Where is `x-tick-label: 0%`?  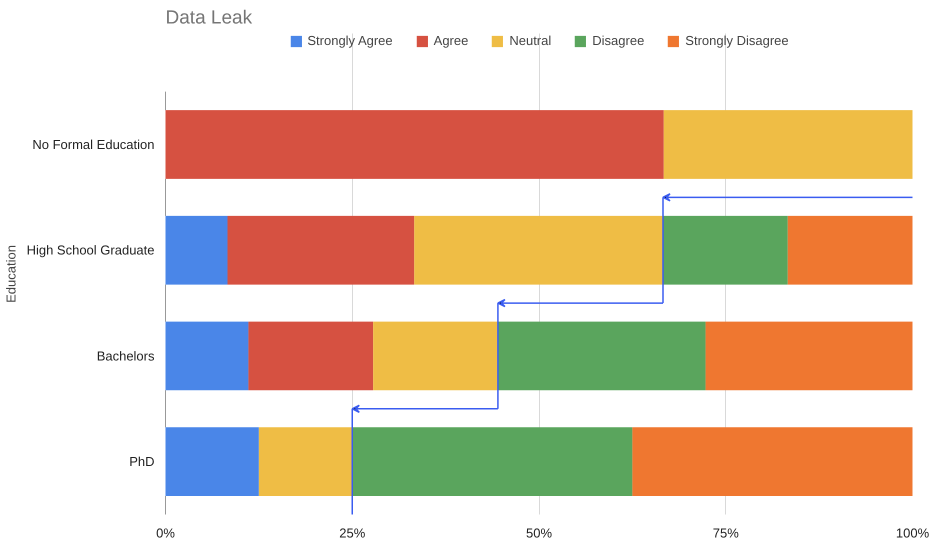 x-tick-label: 0% is located at coordinates (166, 533).